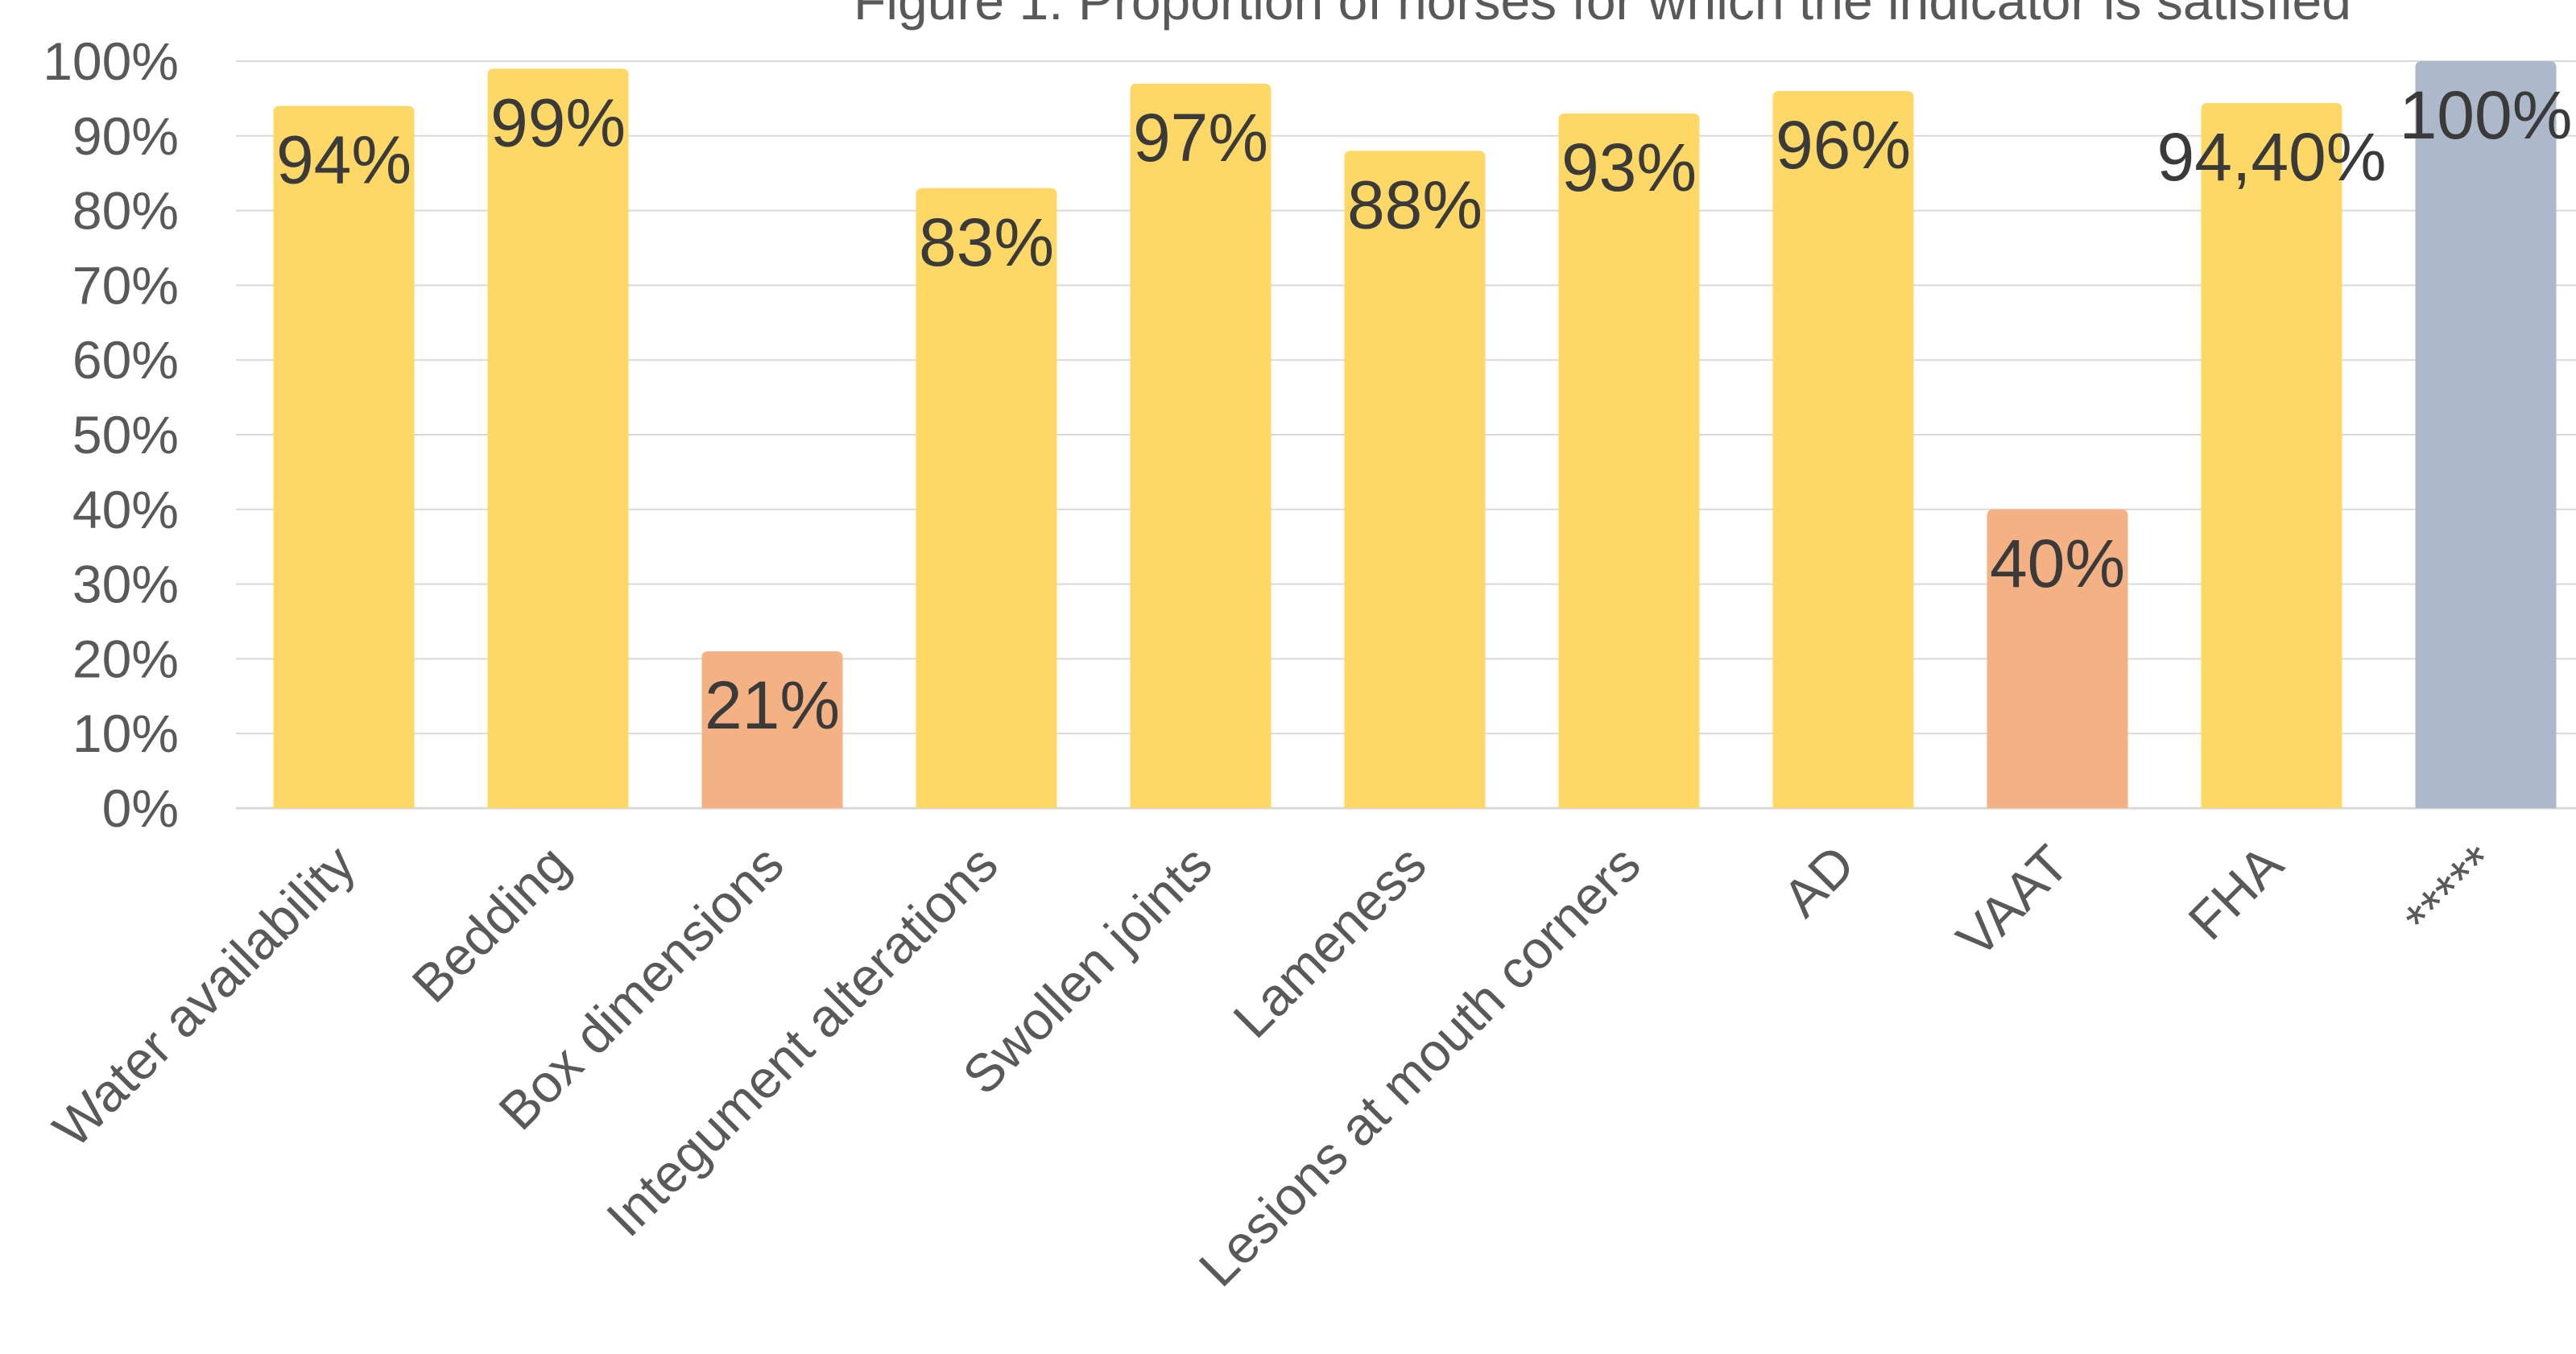 This screenshot has width=2576, height=1354. What do you see at coordinates (558, 123) in the screenshot?
I see `data-label: 99%` at bounding box center [558, 123].